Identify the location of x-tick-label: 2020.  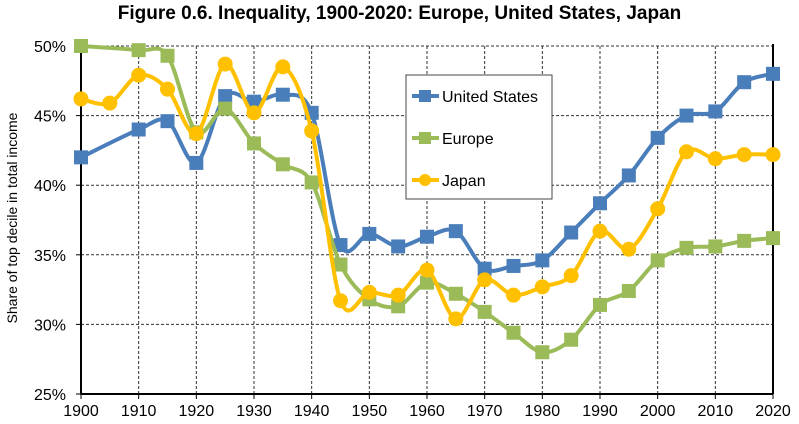
(773, 411).